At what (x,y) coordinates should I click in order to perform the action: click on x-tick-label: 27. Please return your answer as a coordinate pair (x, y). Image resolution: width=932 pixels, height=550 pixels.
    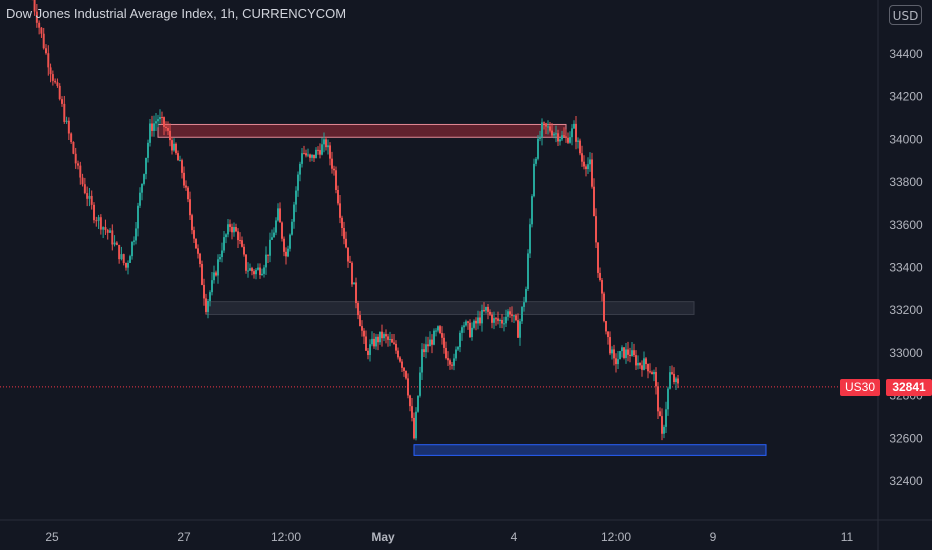
    Looking at the image, I should click on (184, 537).